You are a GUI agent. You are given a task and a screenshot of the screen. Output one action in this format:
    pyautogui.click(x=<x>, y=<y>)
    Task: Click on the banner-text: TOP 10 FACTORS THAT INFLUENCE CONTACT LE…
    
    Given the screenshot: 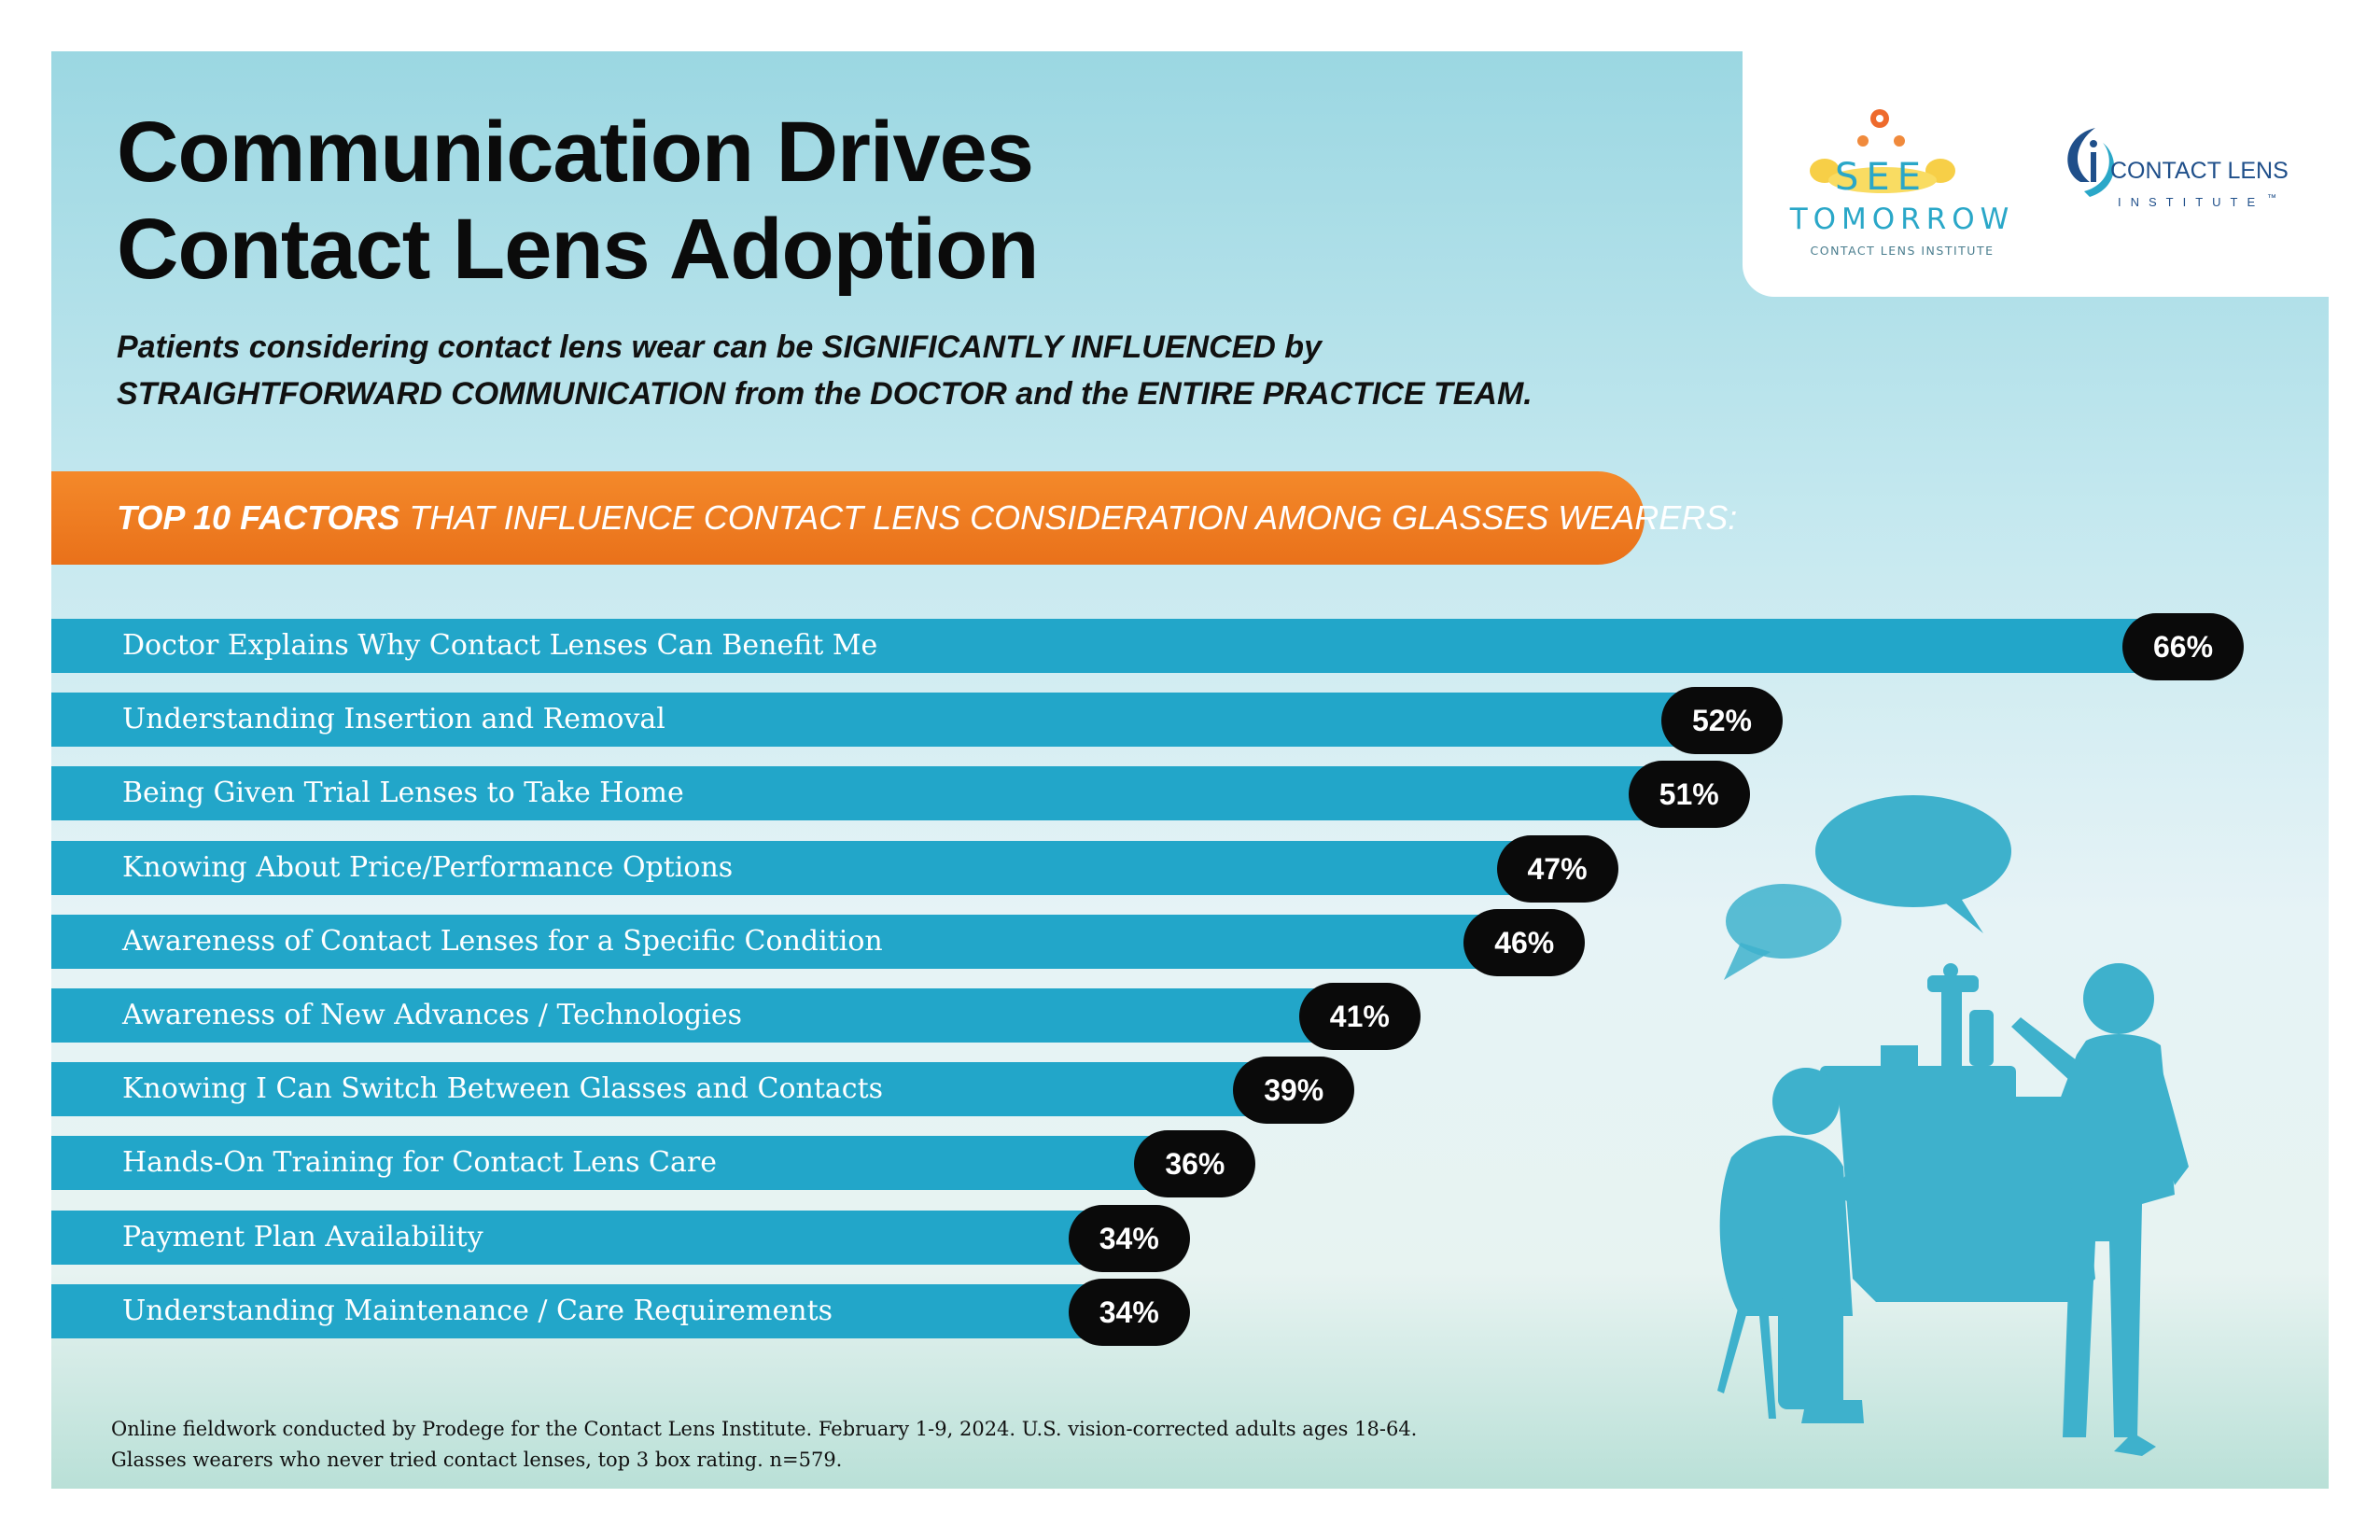 What is the action you would take?
    pyautogui.click(x=927, y=518)
    